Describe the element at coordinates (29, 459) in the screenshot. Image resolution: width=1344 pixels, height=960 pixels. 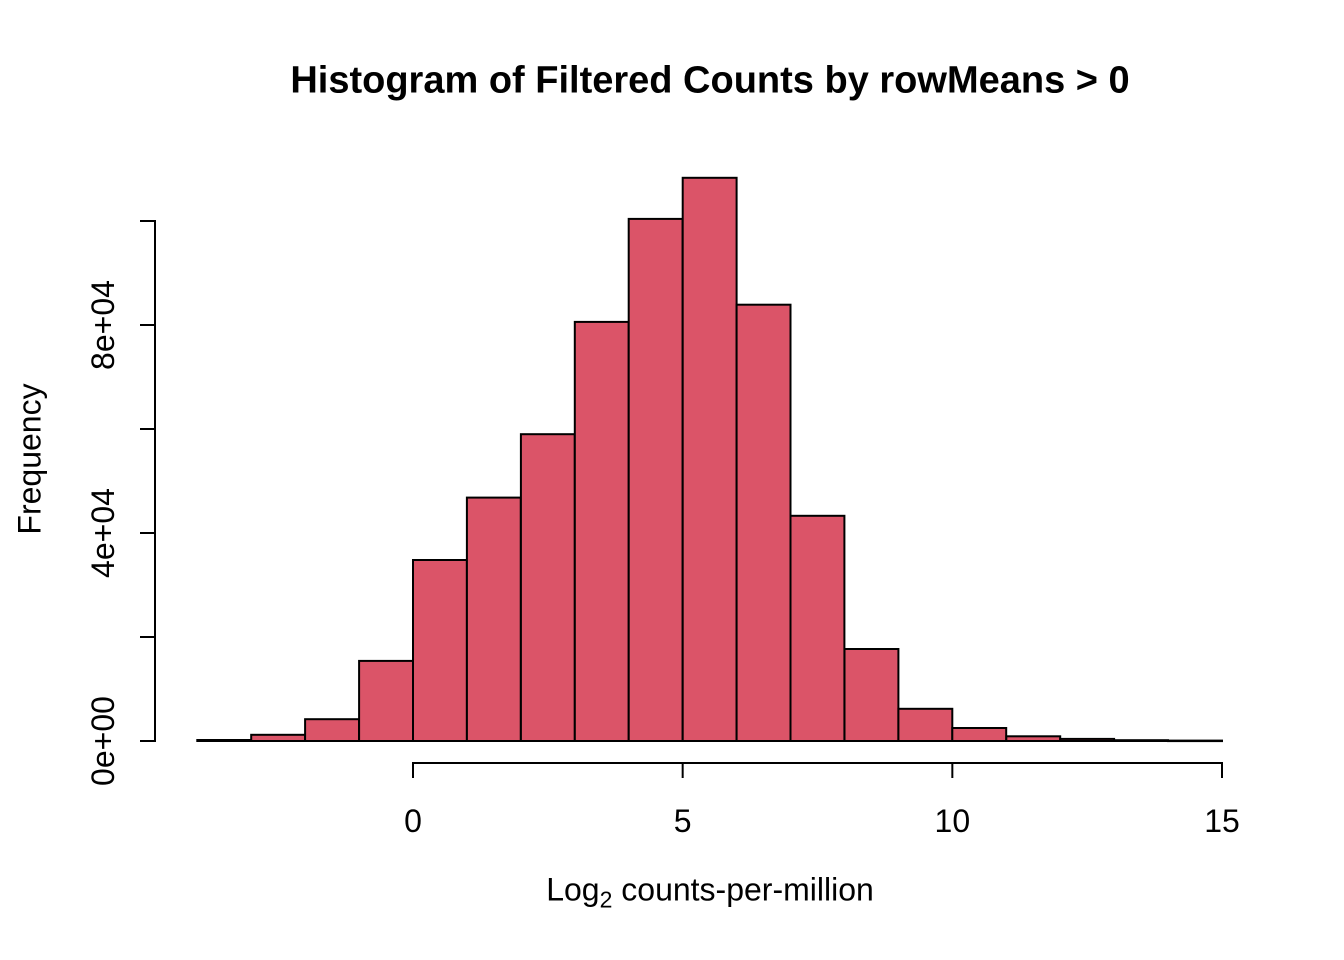
I see `y-axis-title: Frequency` at that location.